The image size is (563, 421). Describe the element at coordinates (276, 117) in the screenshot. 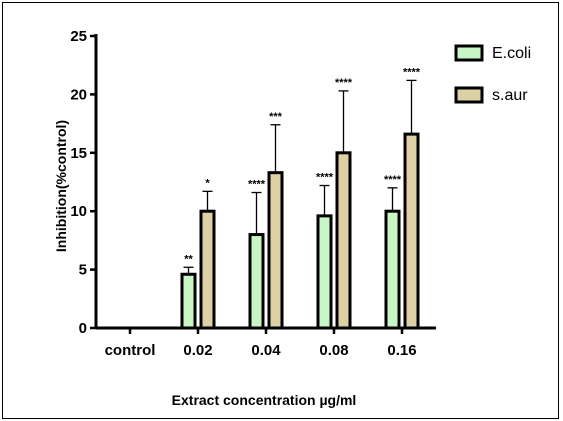

I see `significance-label: ***` at that location.